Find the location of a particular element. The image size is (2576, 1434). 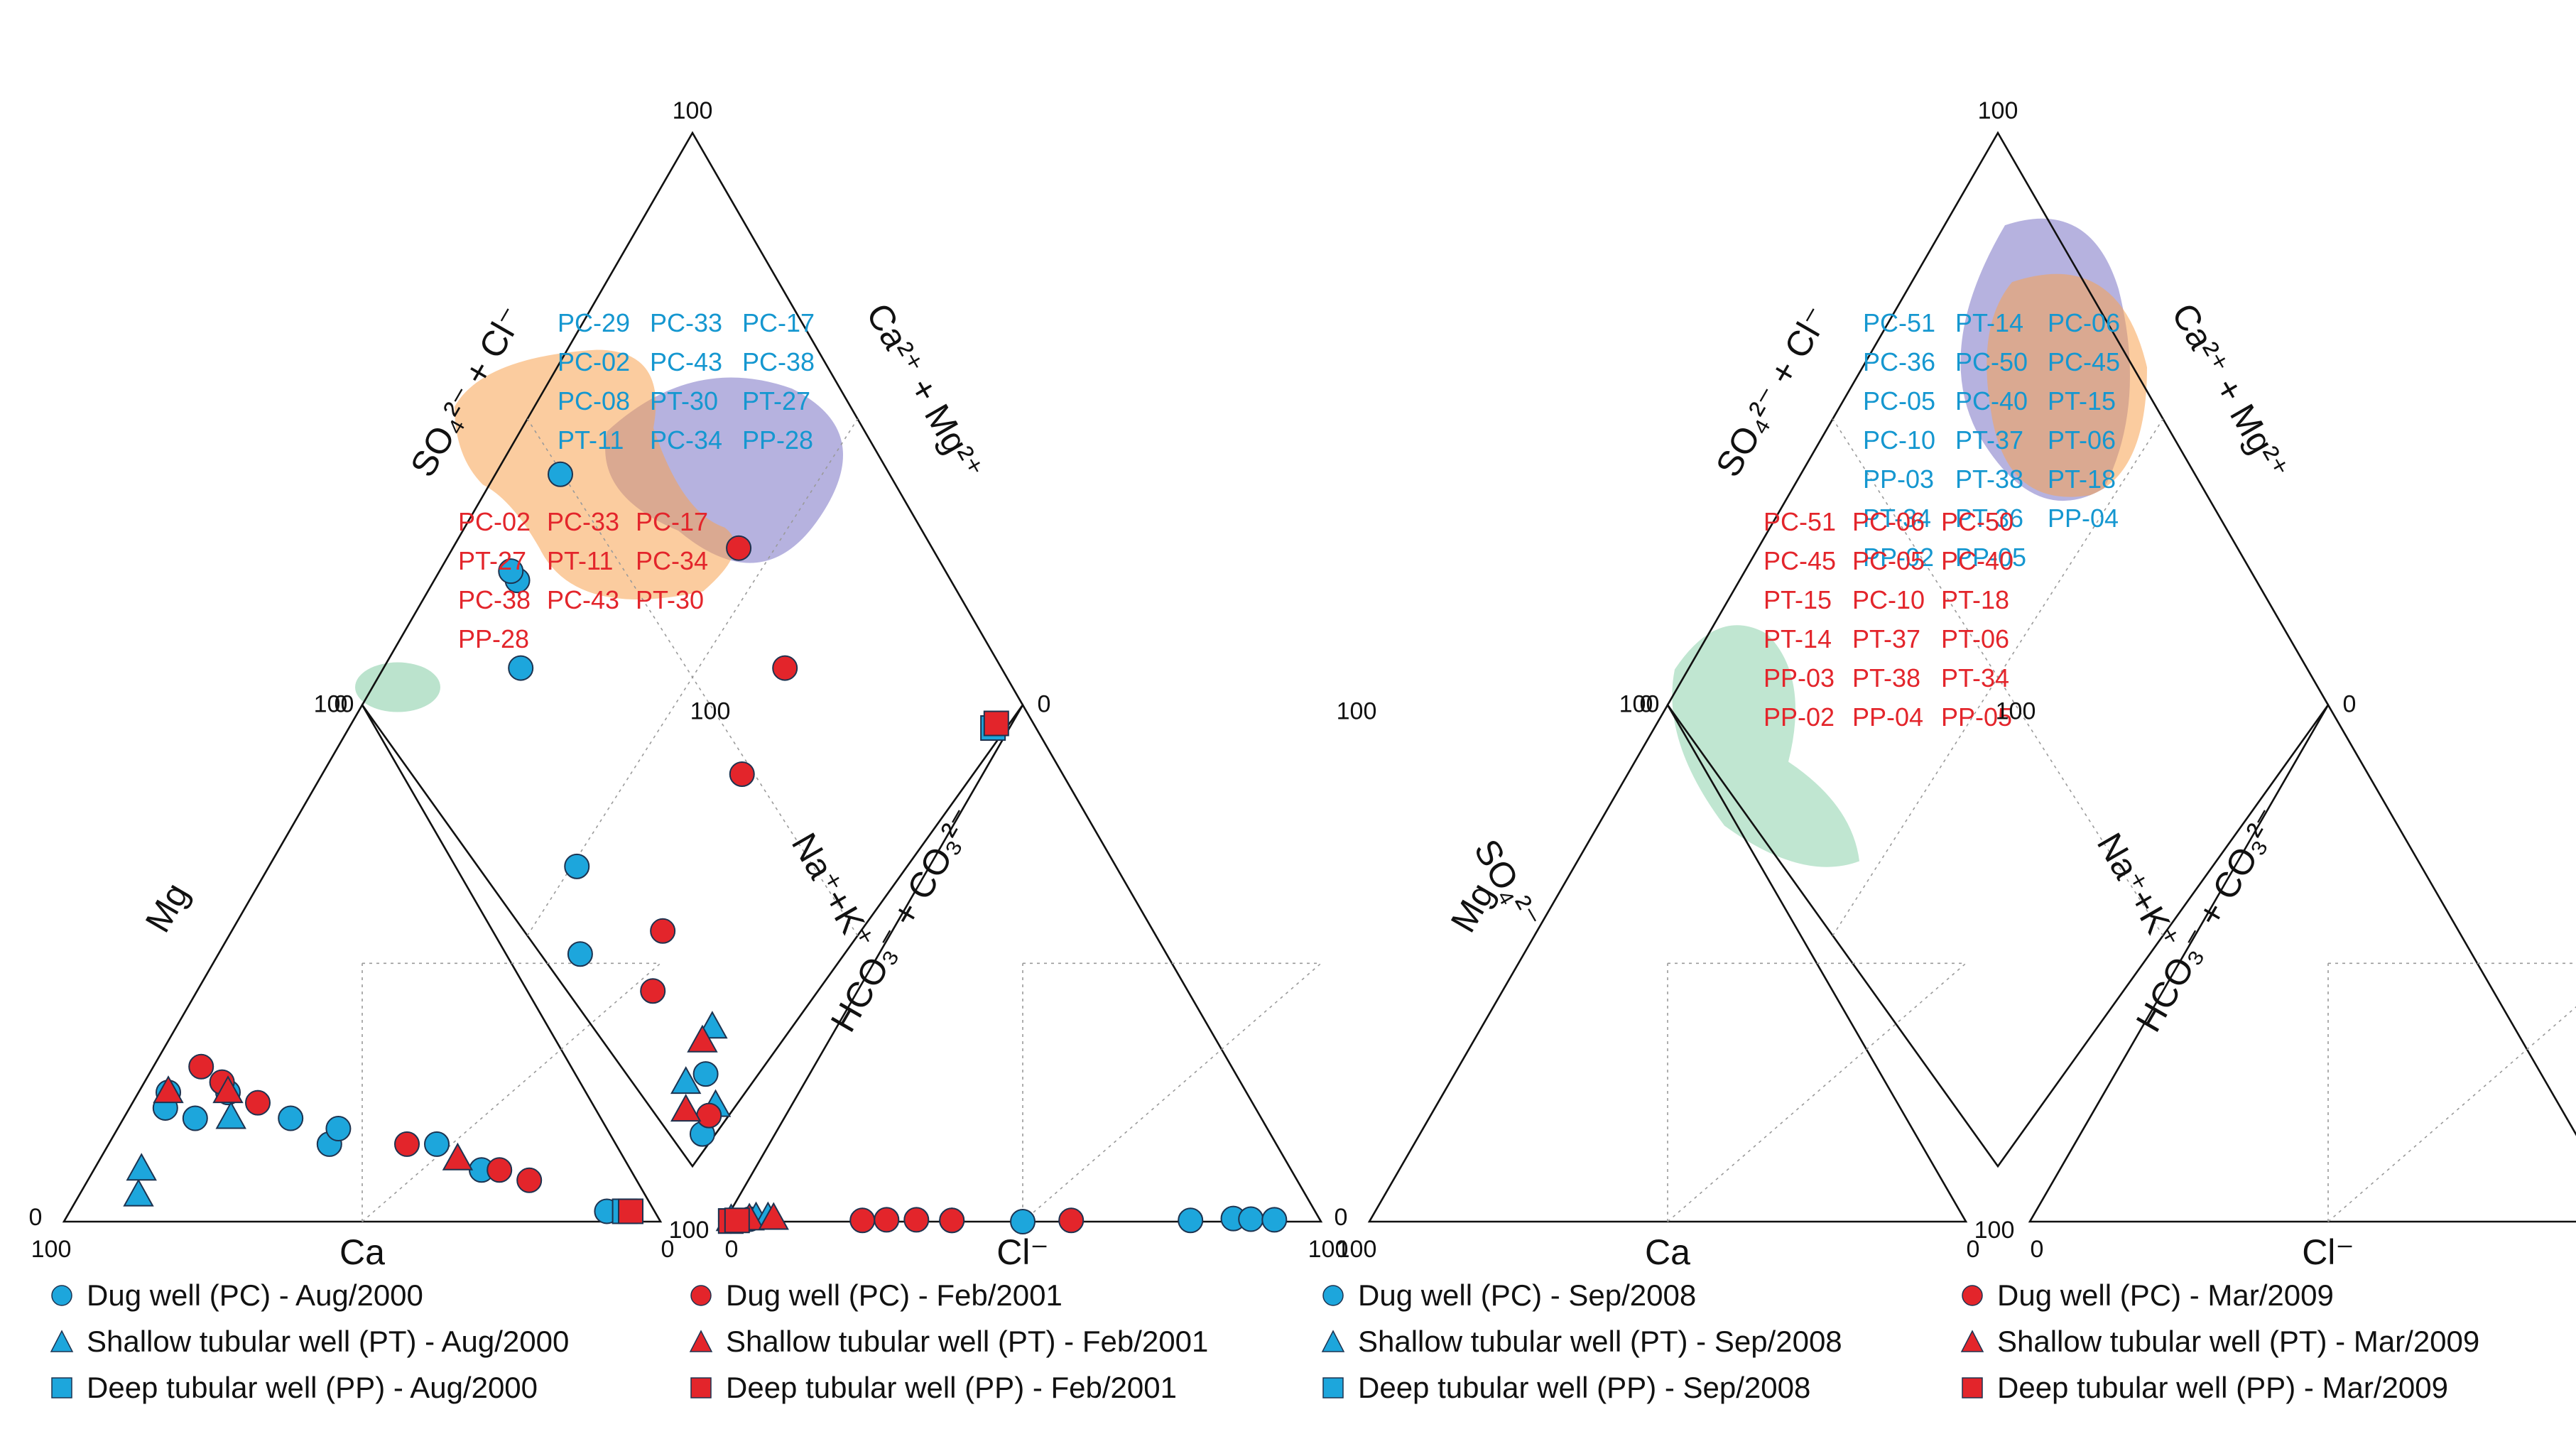

label-pc-38: PC-38 is located at coordinates (778, 362).